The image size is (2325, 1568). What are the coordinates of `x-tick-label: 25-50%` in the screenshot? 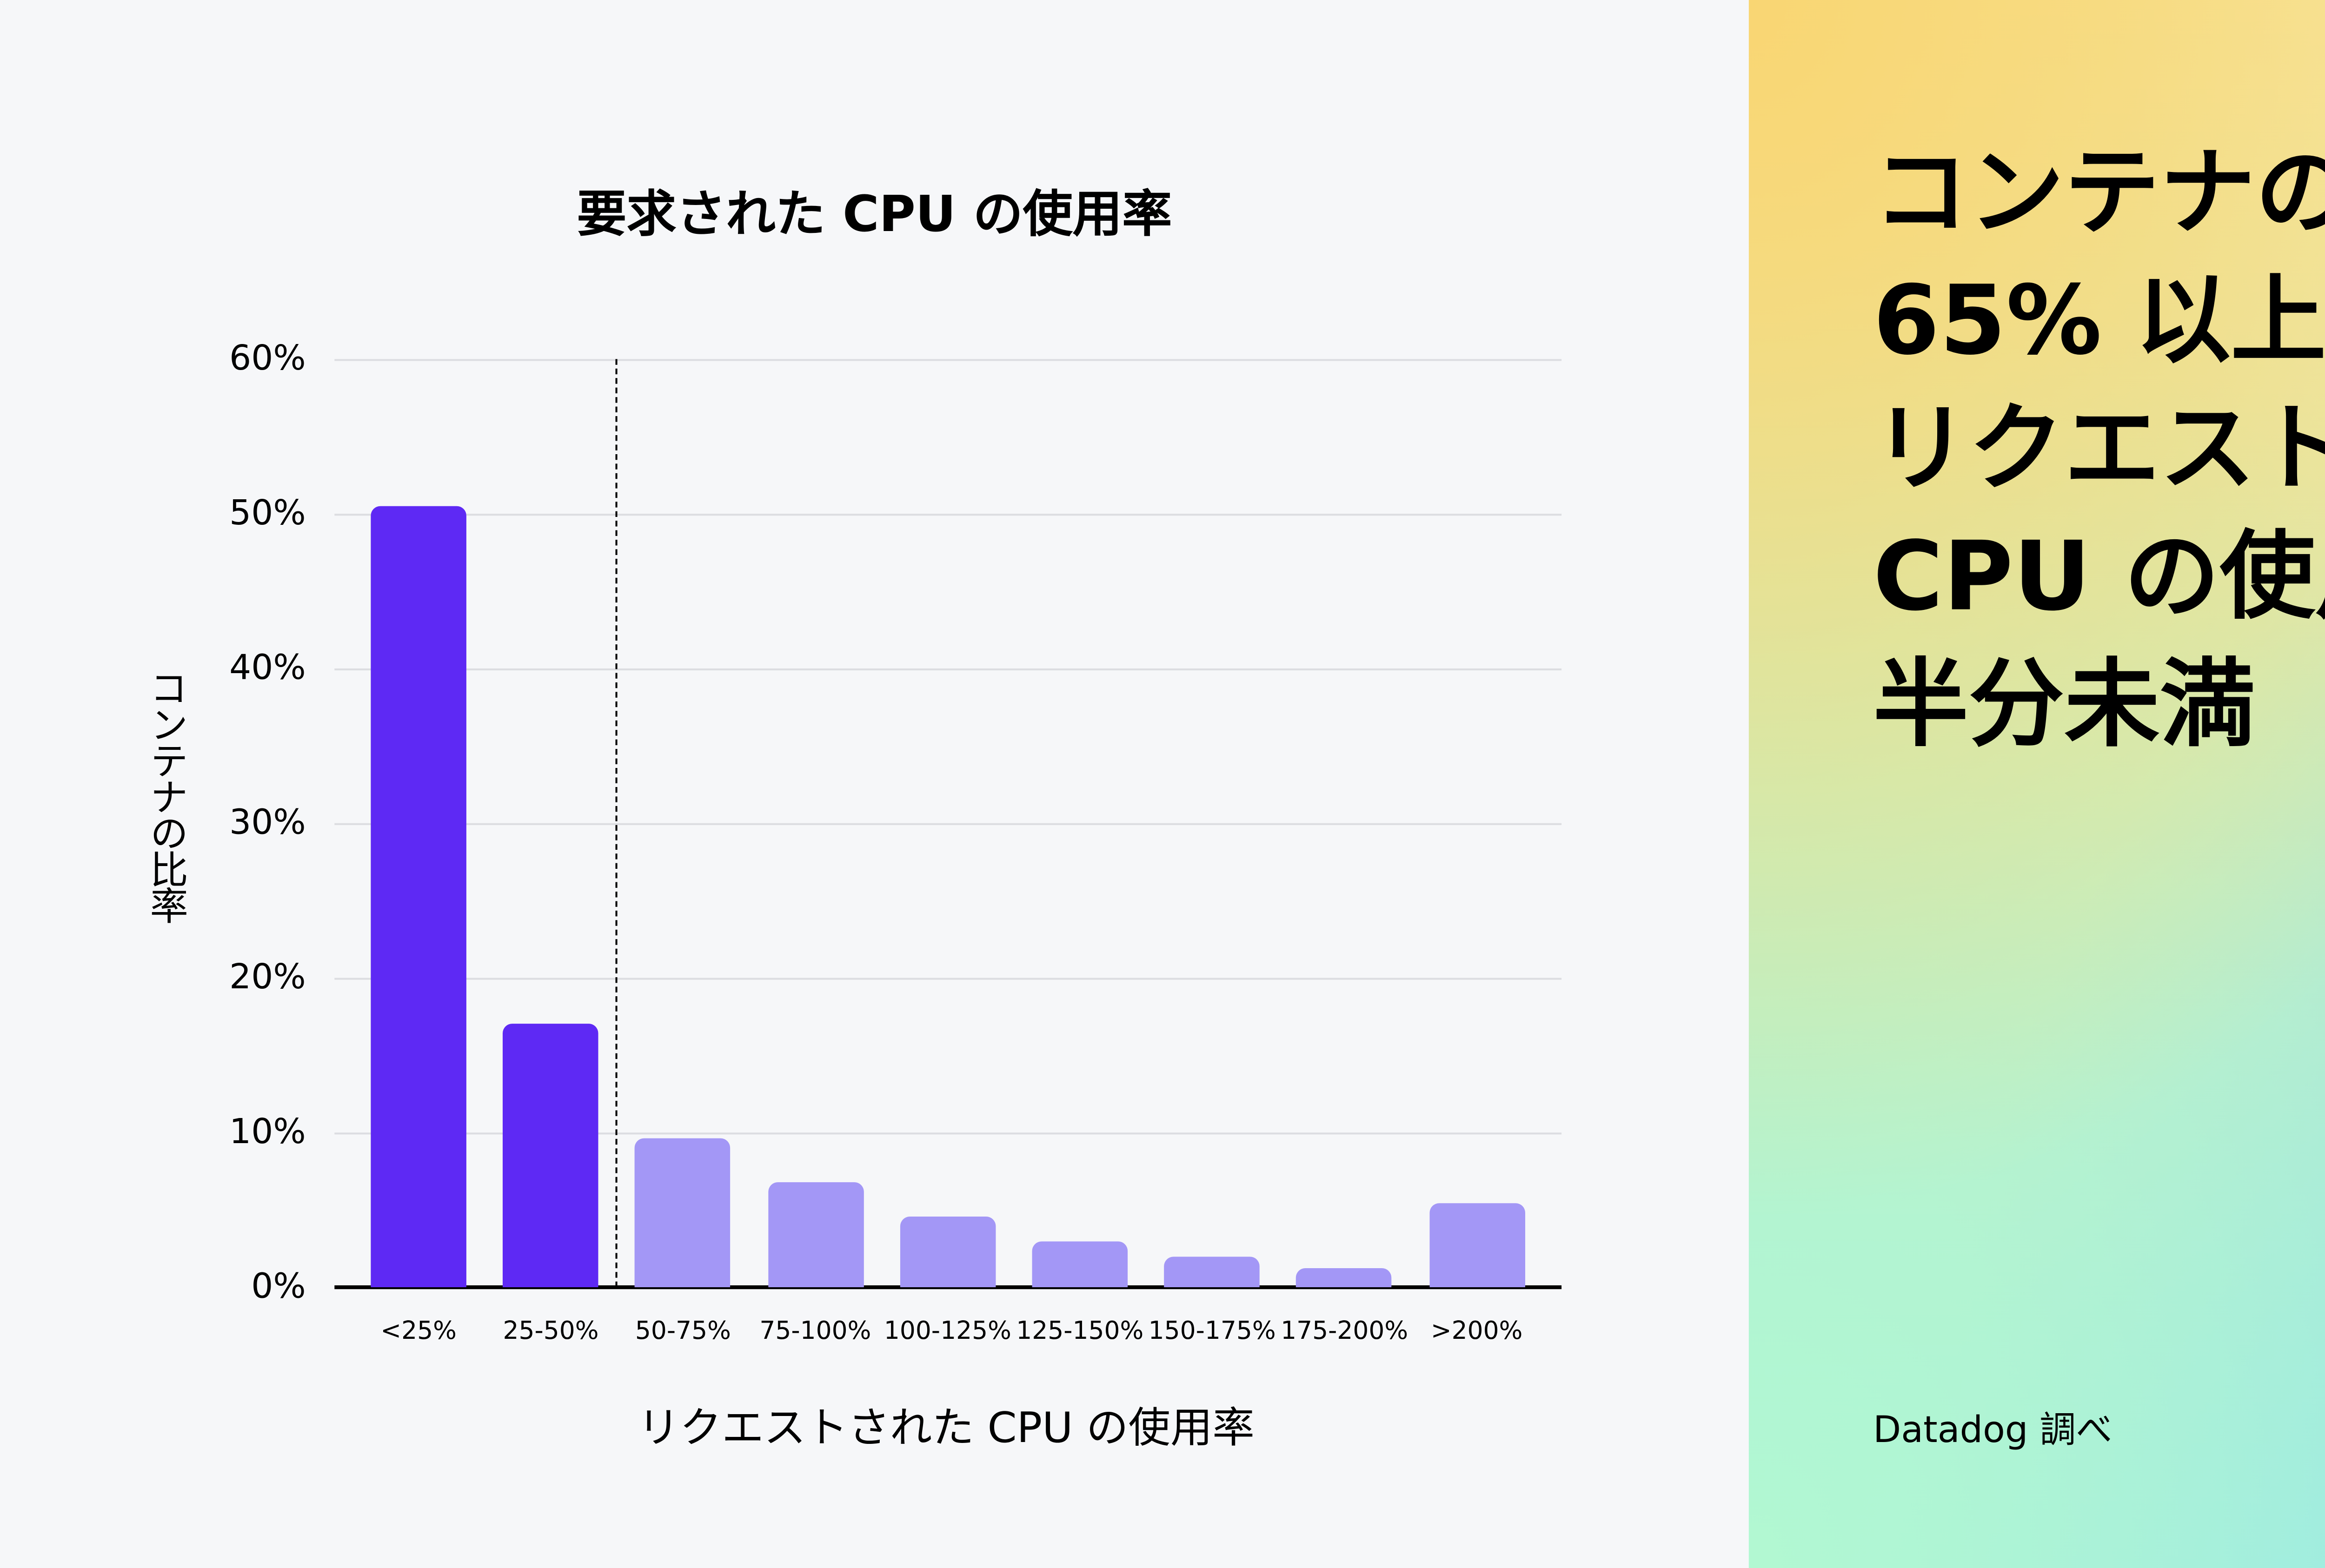 It's located at (551, 1332).